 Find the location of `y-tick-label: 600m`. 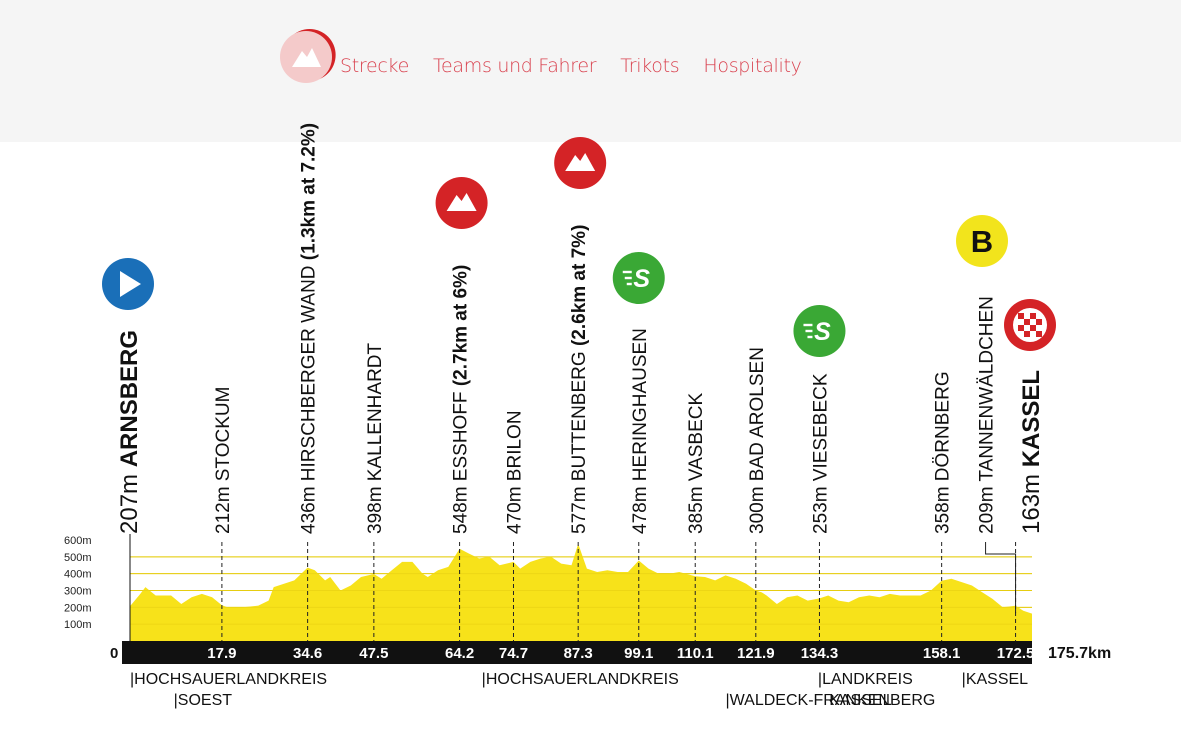

y-tick-label: 600m is located at coordinates (78, 541).